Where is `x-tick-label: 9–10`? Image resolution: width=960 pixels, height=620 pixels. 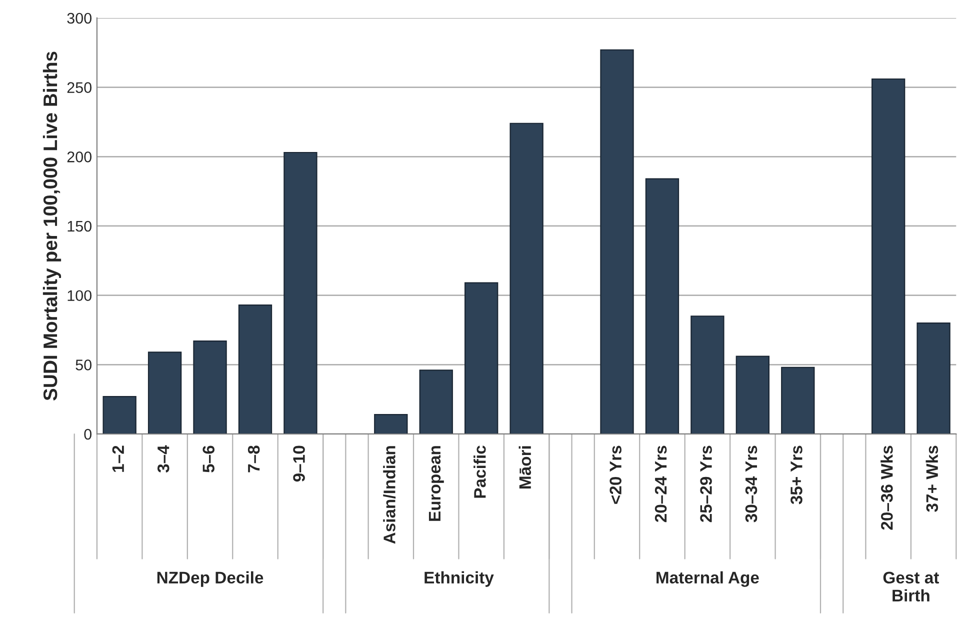 x-tick-label: 9–10 is located at coordinates (299, 464).